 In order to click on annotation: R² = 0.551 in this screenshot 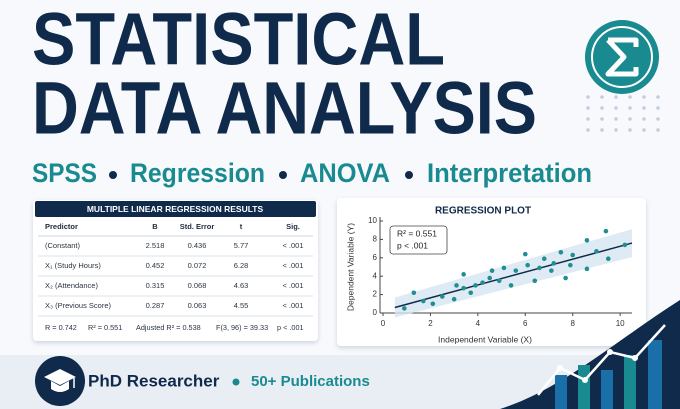, I will do `click(417, 233)`.